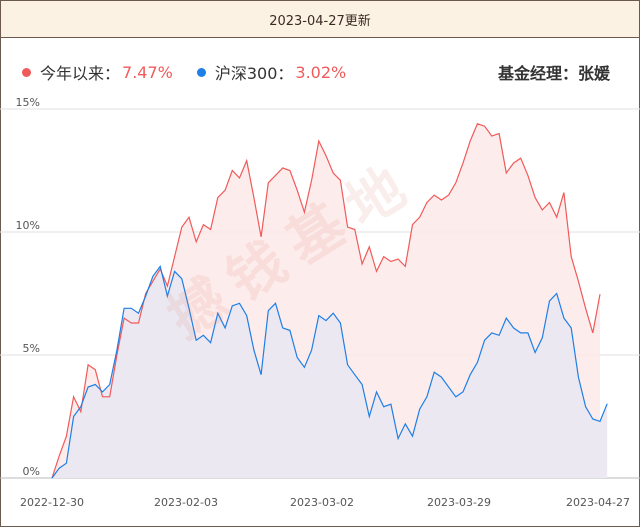 The image size is (640, 527). I want to click on y-tick-label: 5%, so click(31, 348).